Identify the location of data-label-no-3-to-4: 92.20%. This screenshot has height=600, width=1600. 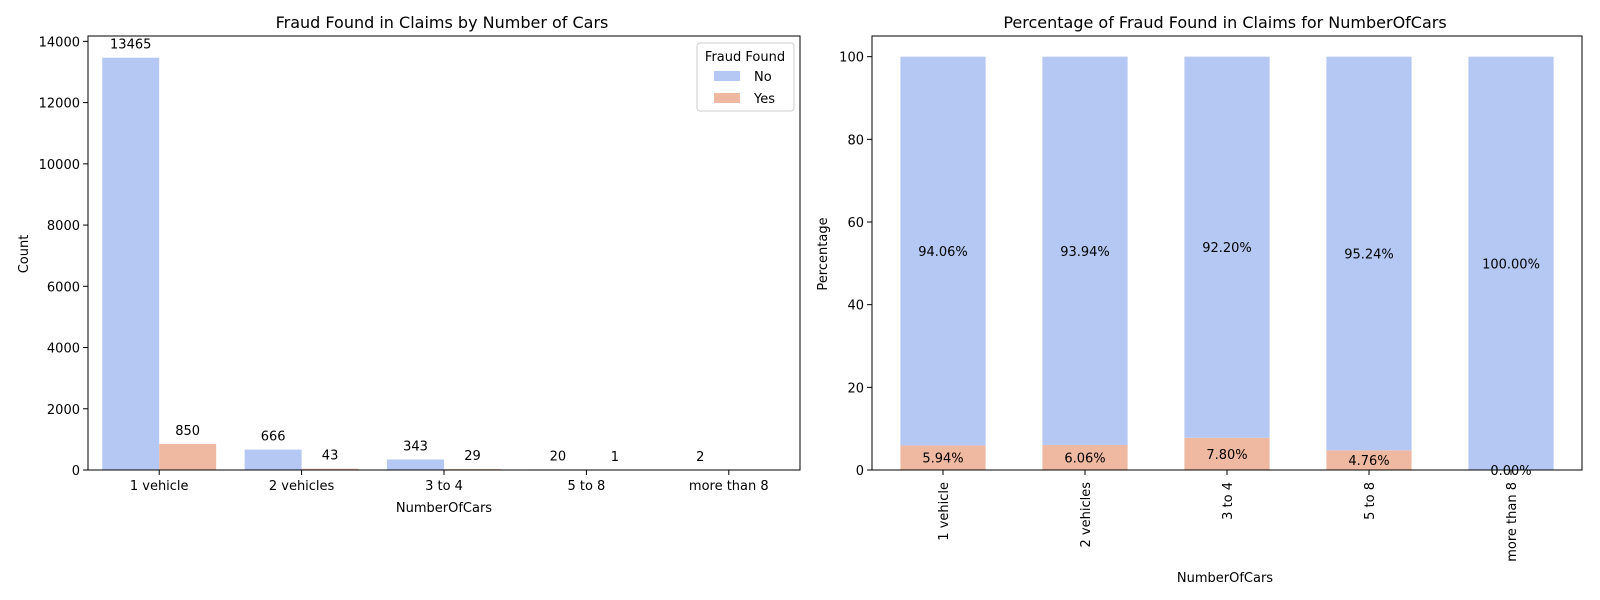
(1227, 248).